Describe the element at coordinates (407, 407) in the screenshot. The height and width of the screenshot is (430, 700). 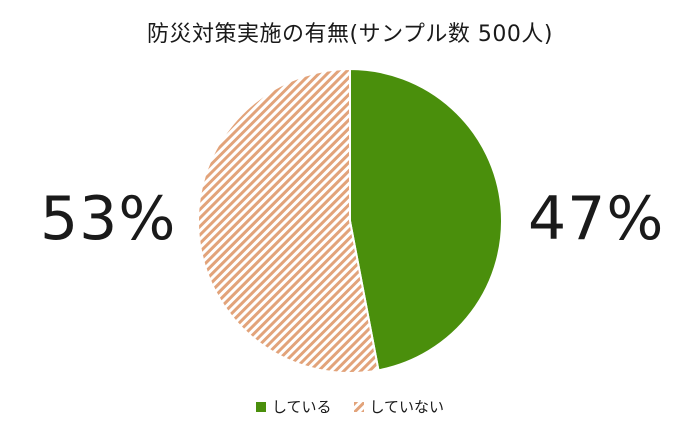
I see `legend-label-not-implemented: していない` at that location.